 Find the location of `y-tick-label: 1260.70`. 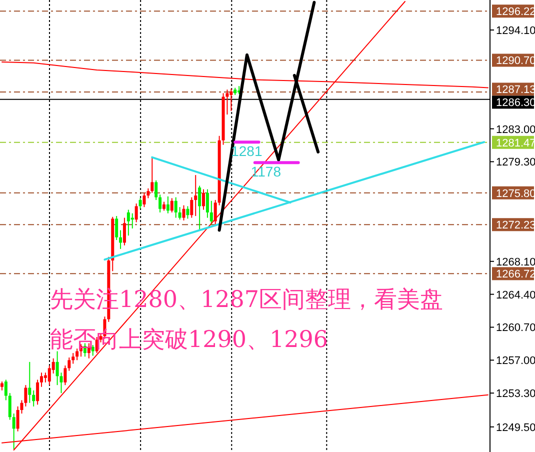

y-tick-label: 1260.70 is located at coordinates (515, 328).